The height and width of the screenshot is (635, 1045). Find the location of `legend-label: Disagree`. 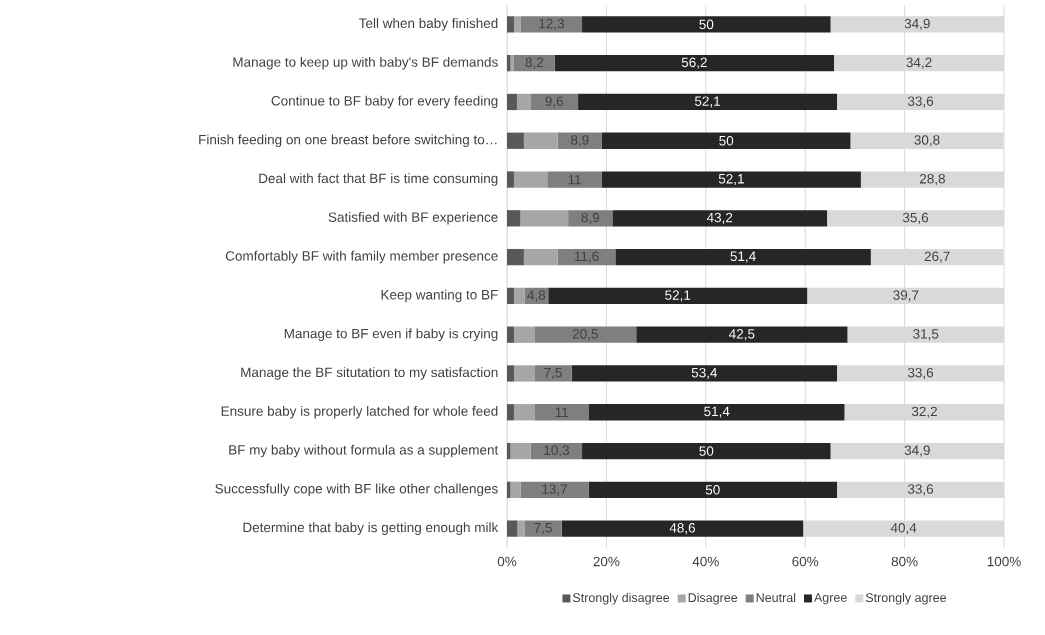

legend-label: Disagree is located at coordinates (713, 598).